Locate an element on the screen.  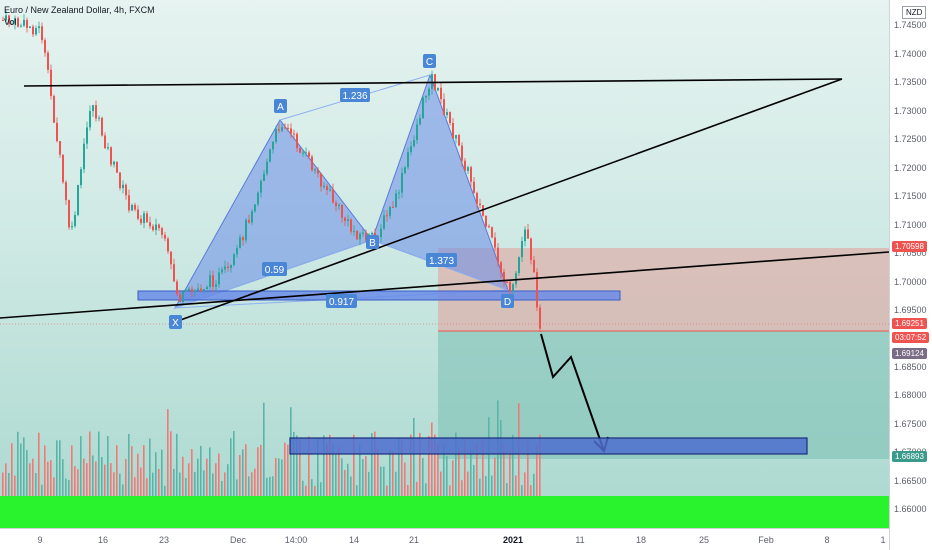
ratio-label-xd: 0.917 is located at coordinates (341, 301).